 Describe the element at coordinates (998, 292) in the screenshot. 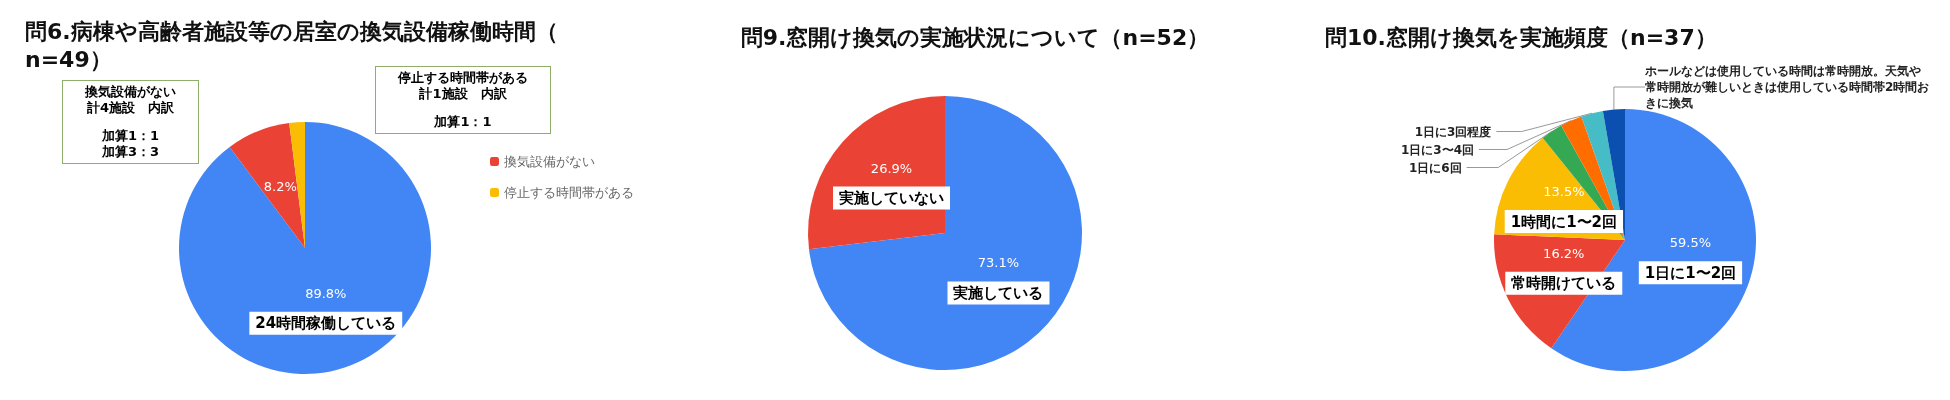

I see `slice-label: 実施している` at that location.